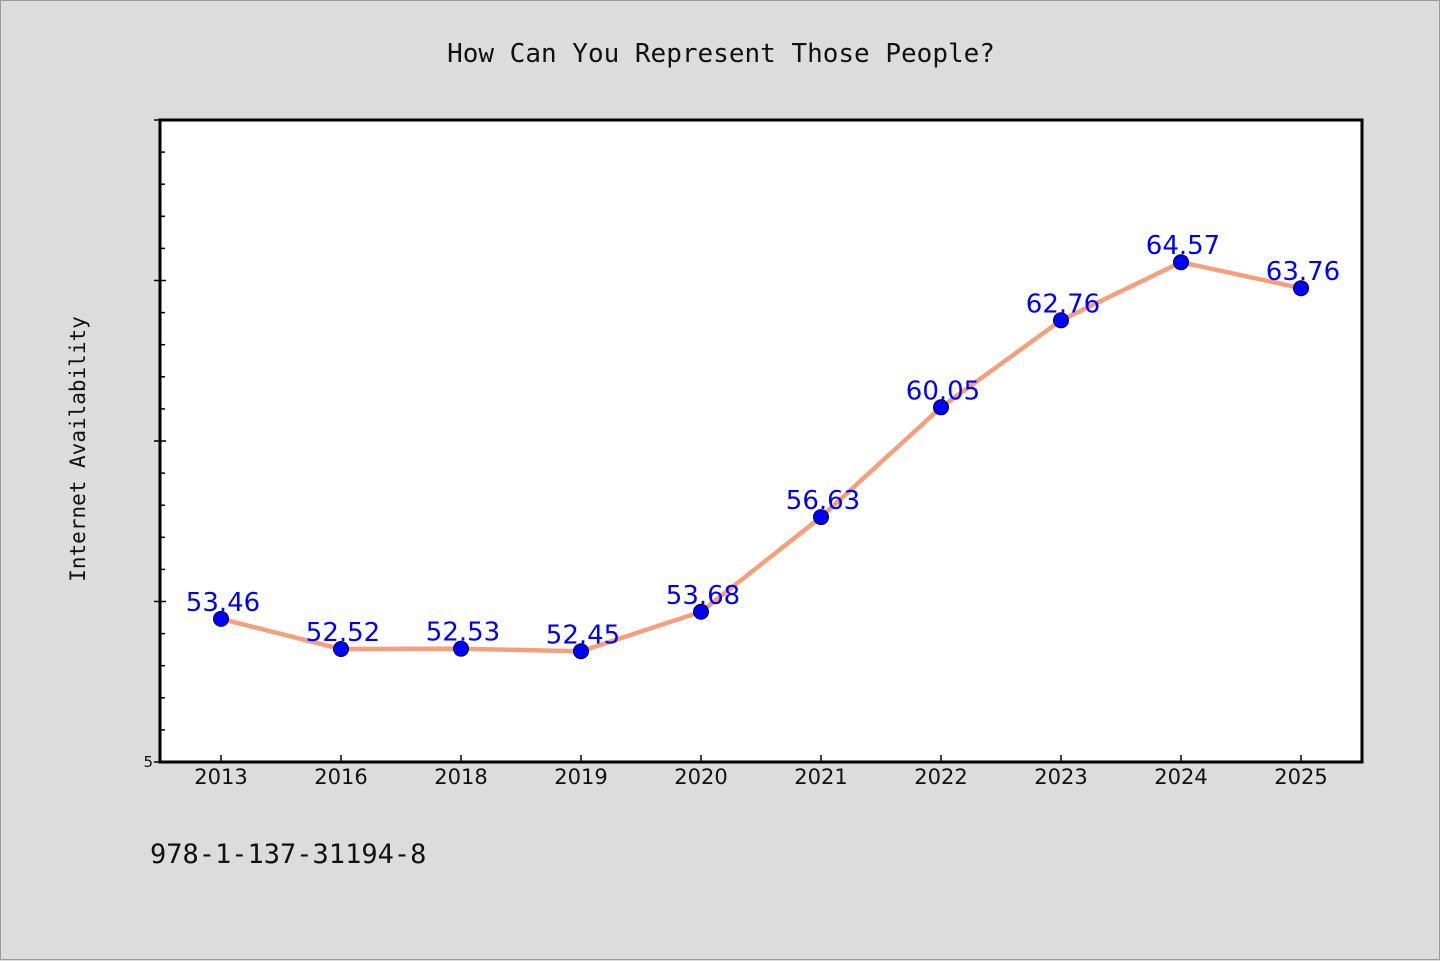  What do you see at coordinates (1063, 304) in the screenshot?
I see `data-label: 62.76` at bounding box center [1063, 304].